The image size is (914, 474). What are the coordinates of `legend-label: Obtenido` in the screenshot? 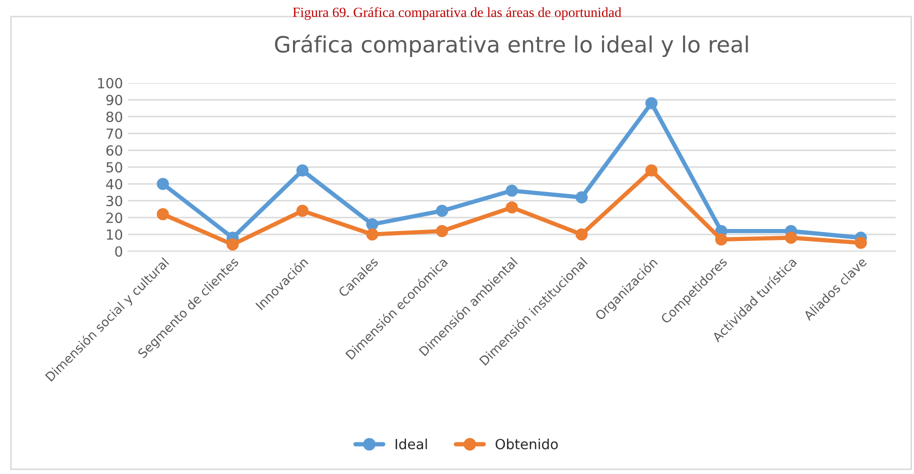 It's located at (527, 444).